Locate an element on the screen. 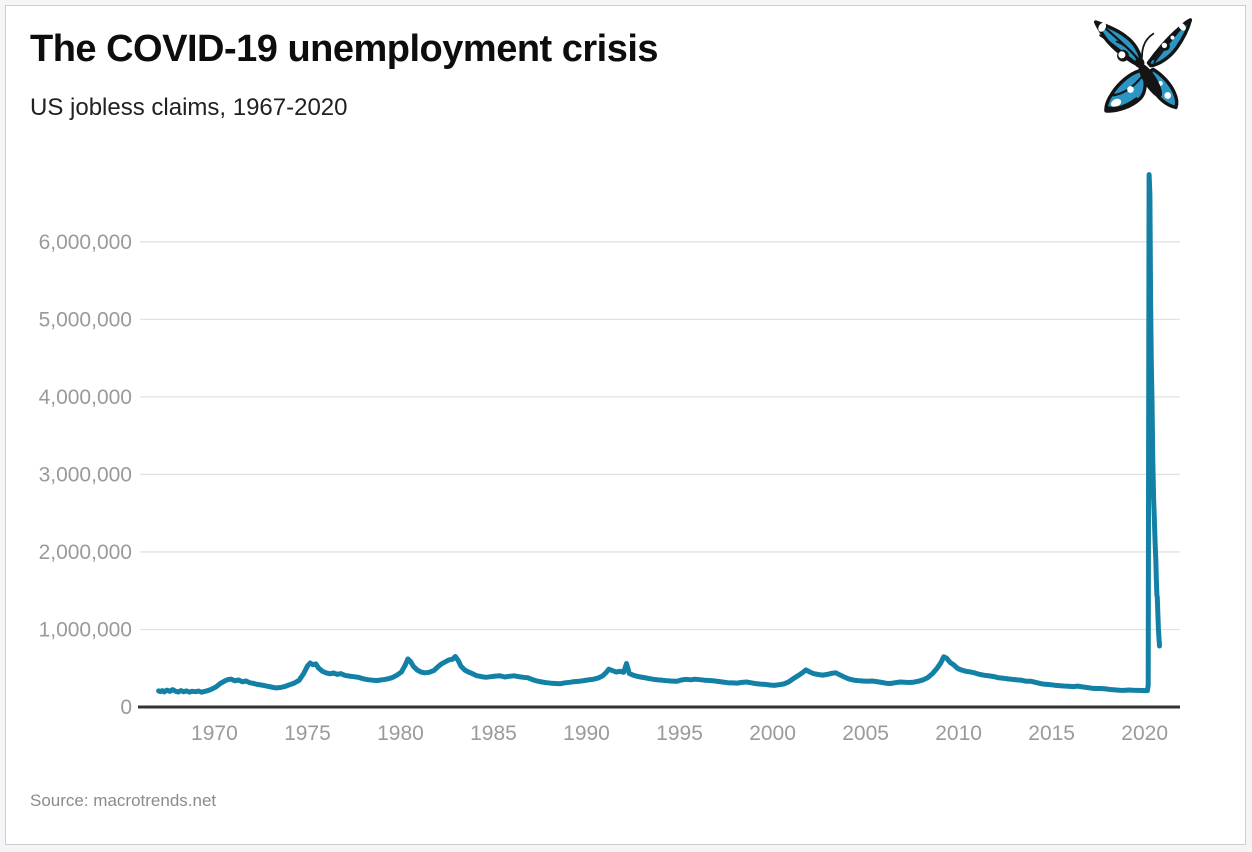  y-tick-label: 2,000,000 is located at coordinates (85, 552).